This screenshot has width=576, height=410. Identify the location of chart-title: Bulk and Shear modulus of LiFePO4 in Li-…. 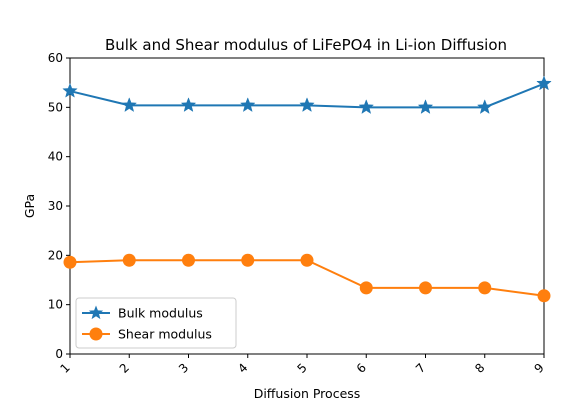
(306, 45).